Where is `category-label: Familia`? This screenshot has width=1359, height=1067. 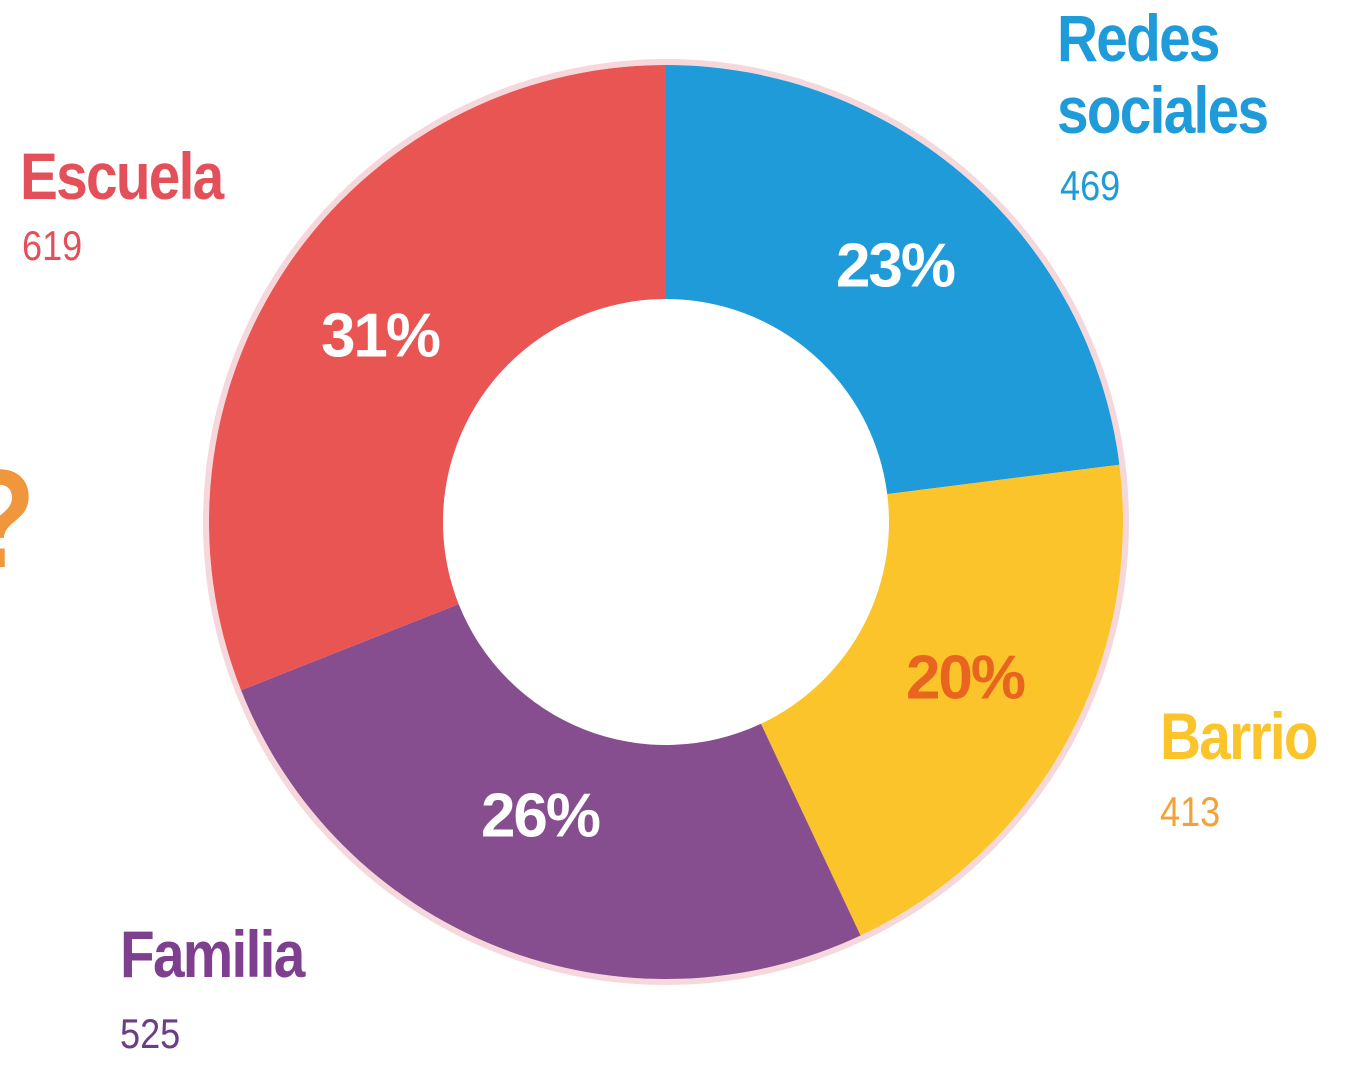
category-label: Familia is located at coordinates (212, 954).